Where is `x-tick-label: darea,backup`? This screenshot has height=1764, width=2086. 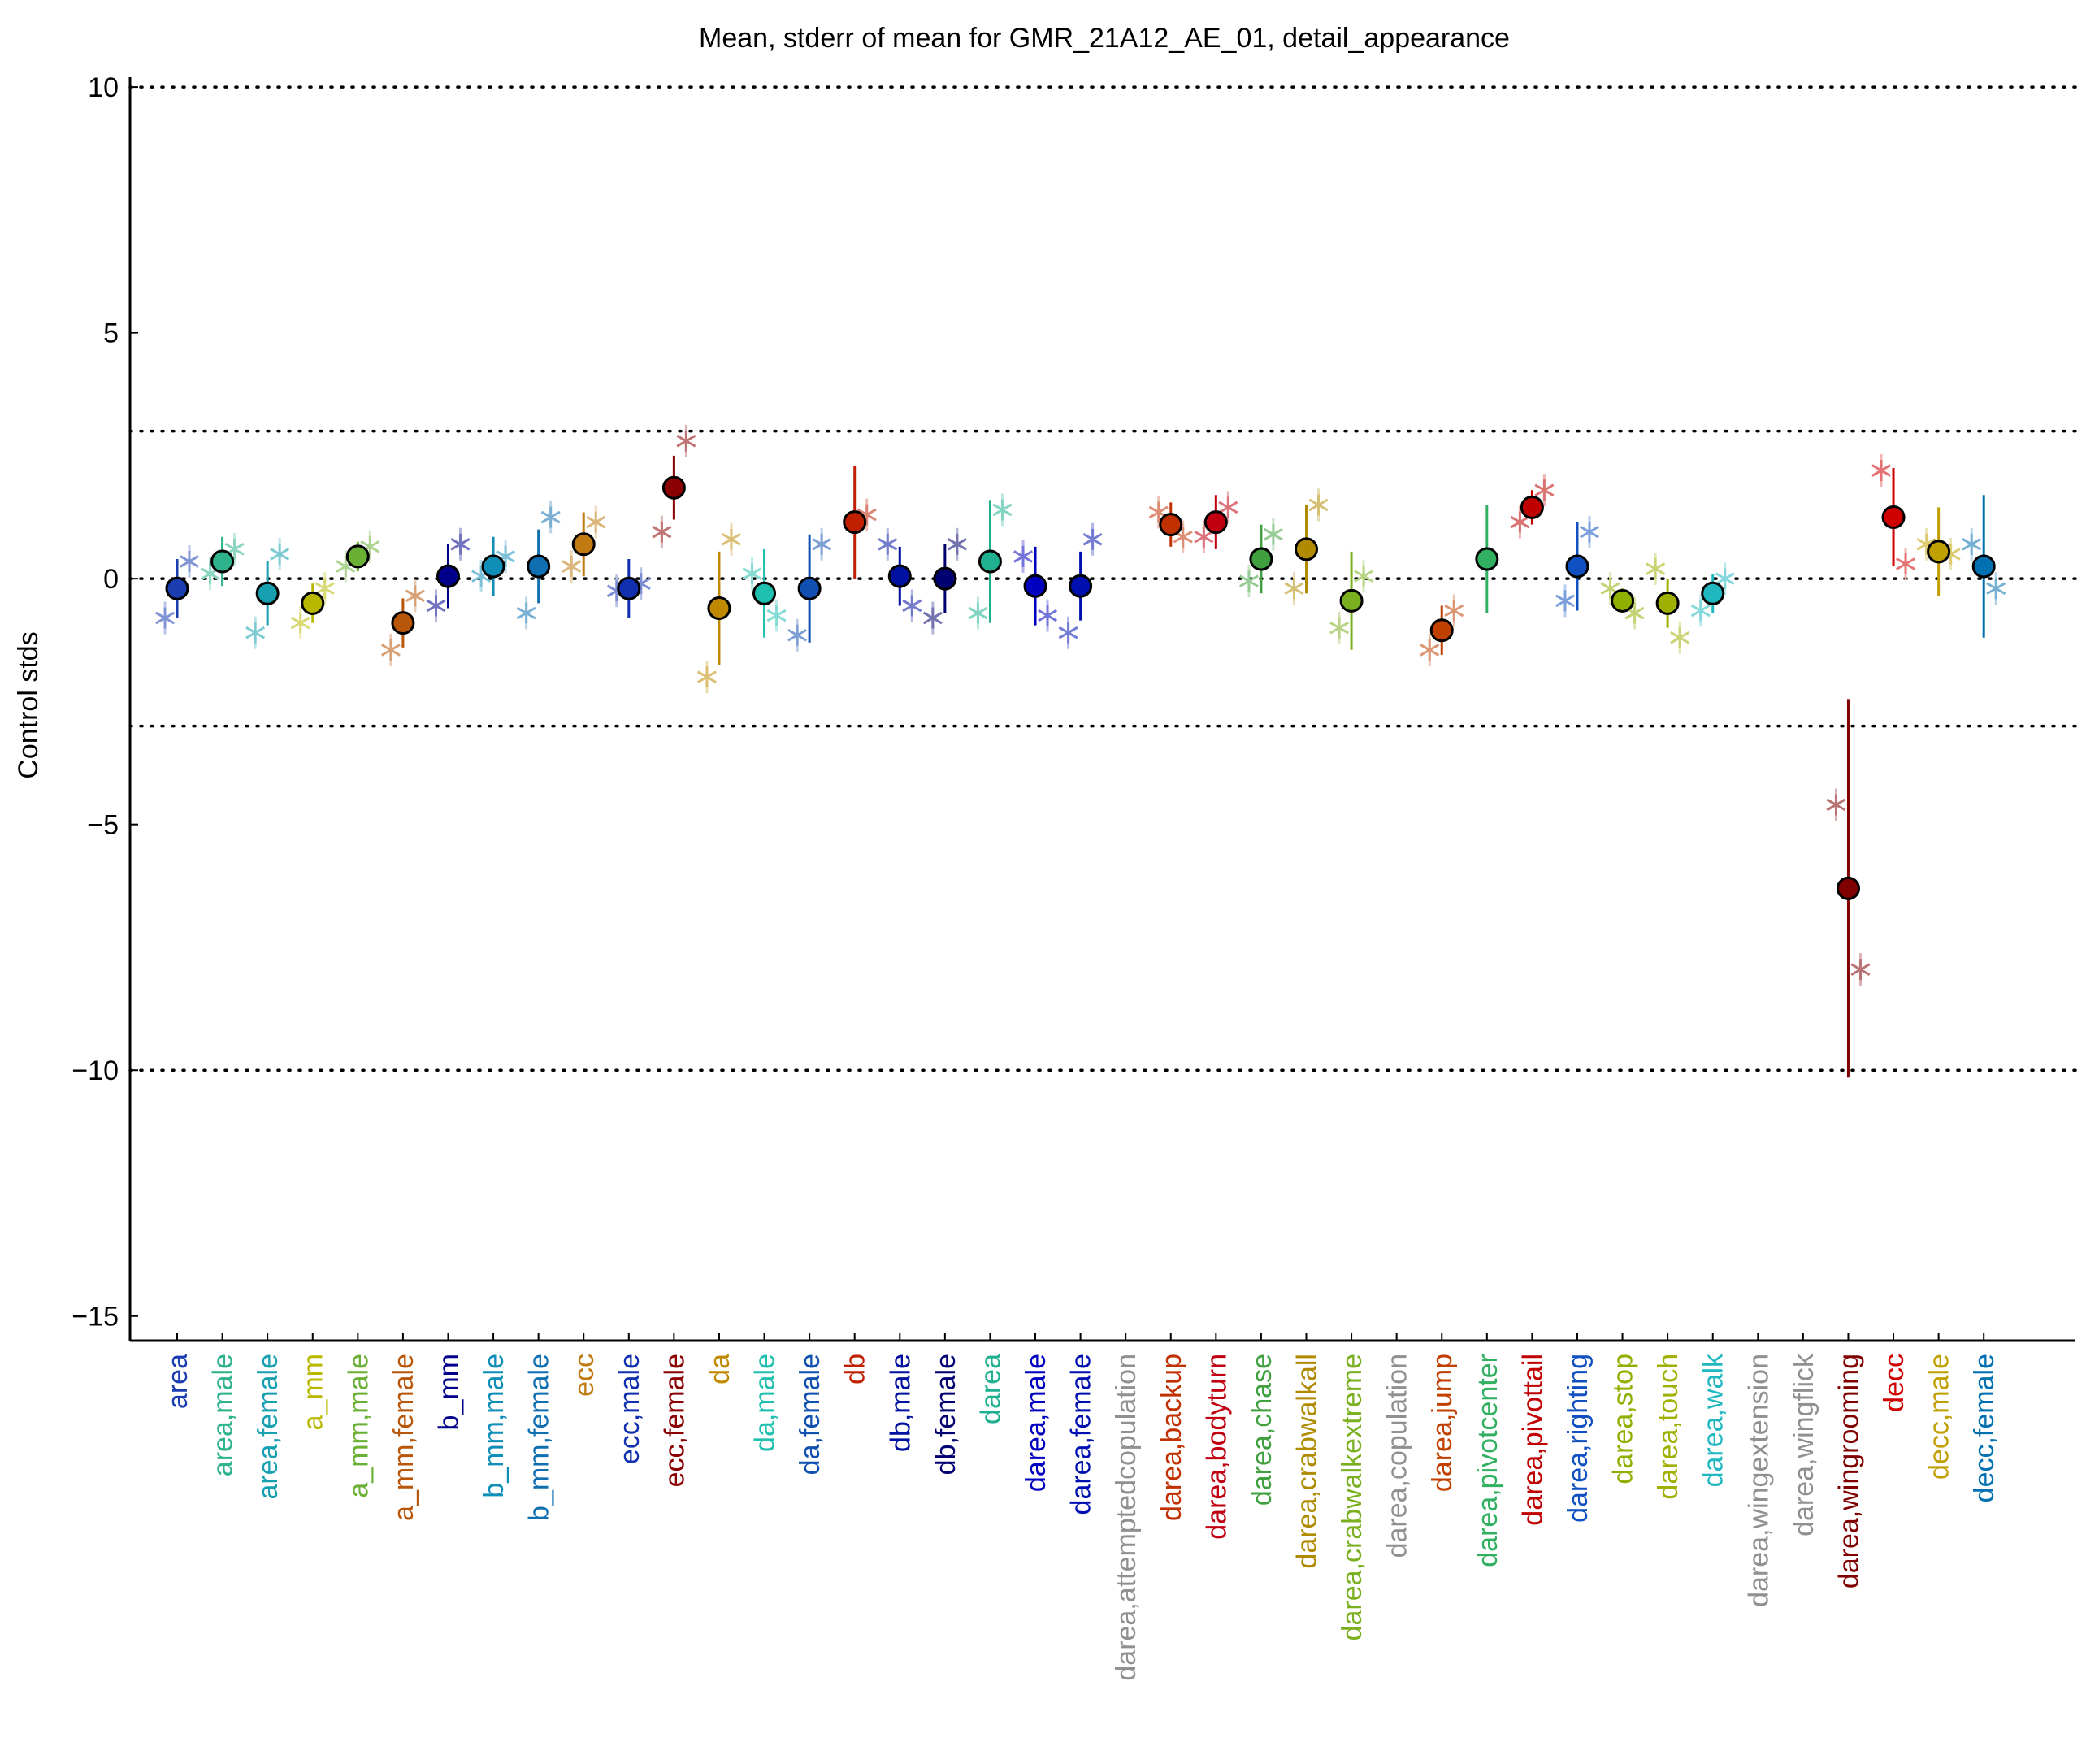
x-tick-label: darea,backup is located at coordinates (1171, 1437).